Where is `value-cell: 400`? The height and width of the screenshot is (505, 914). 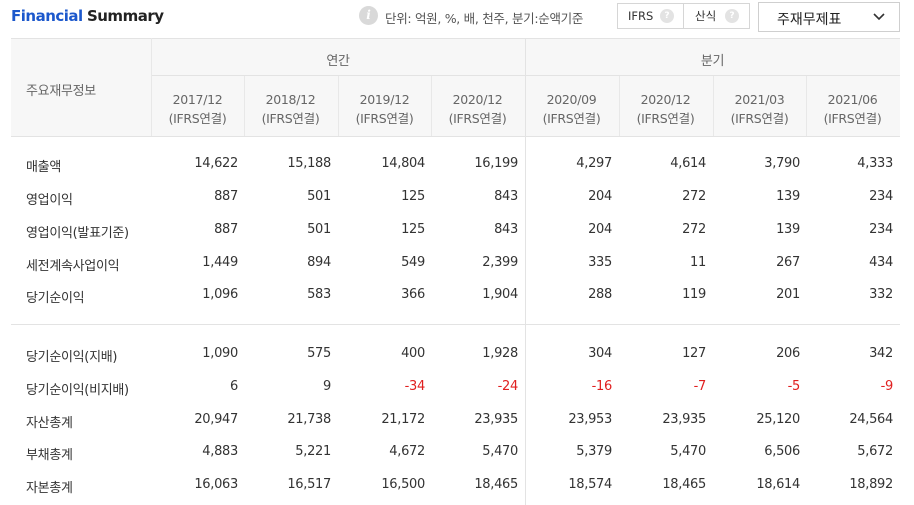 value-cell: 400 is located at coordinates (413, 353).